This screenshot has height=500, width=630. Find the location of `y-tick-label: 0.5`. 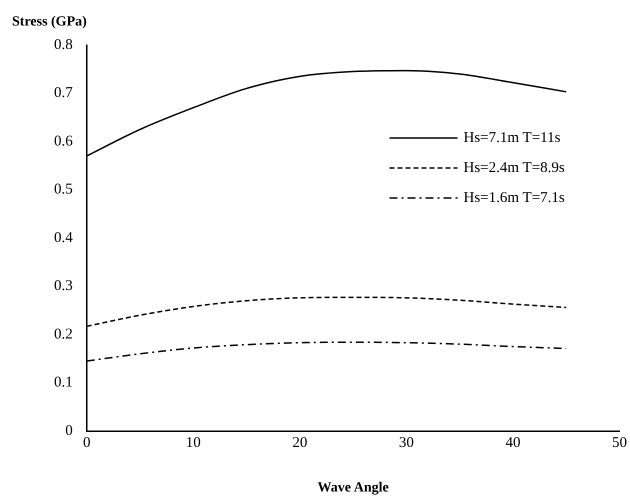

y-tick-label: 0.5 is located at coordinates (63, 190).